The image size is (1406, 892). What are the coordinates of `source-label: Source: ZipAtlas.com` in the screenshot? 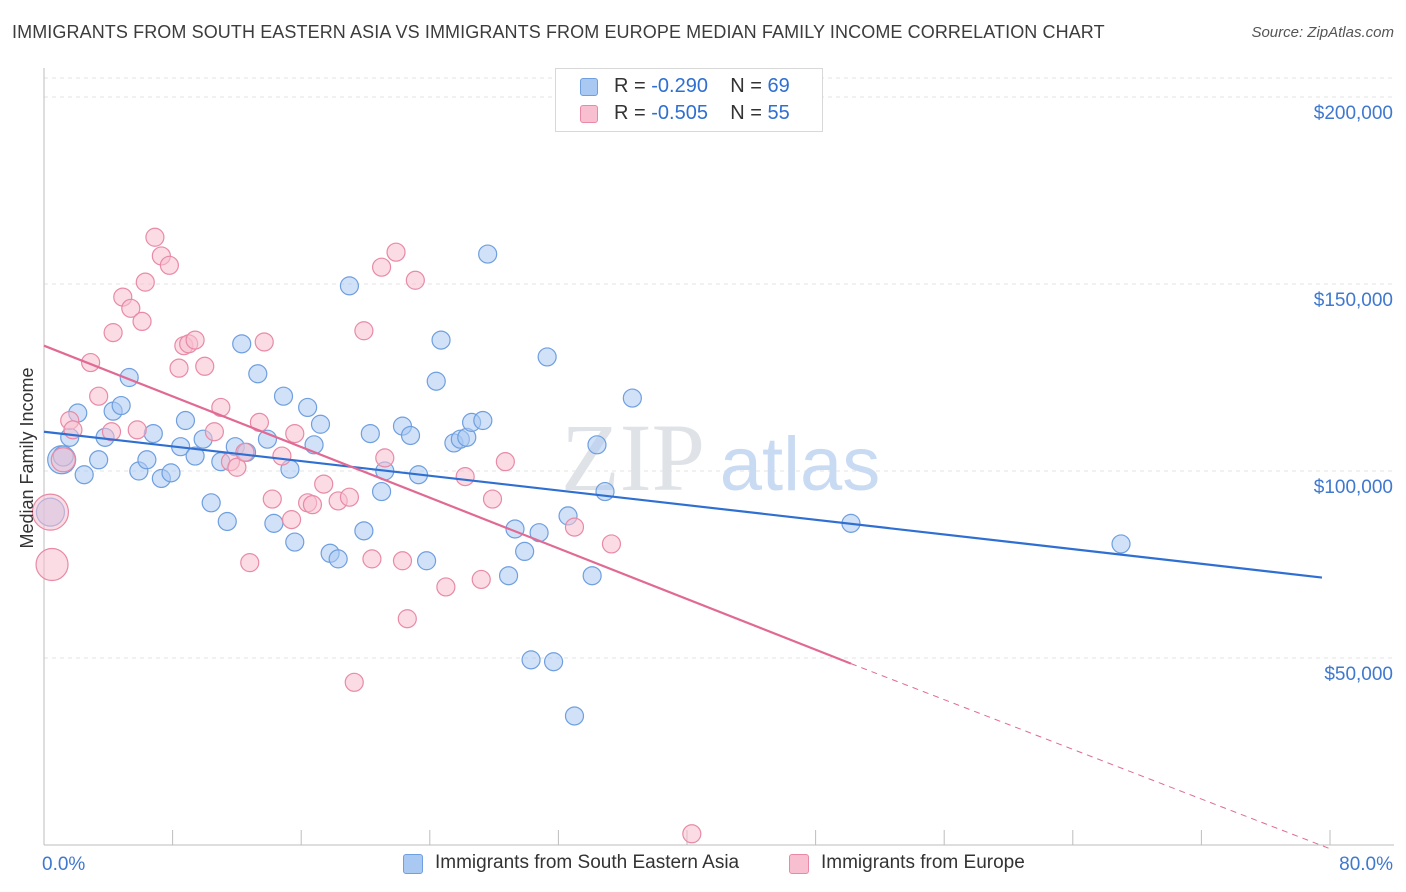 It's located at (1322, 32).